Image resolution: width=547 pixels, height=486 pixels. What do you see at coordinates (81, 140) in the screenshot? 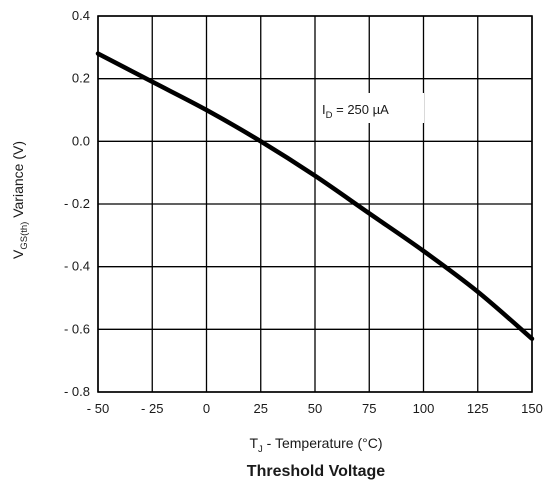
I see `y-tick-label: 0.0` at bounding box center [81, 140].